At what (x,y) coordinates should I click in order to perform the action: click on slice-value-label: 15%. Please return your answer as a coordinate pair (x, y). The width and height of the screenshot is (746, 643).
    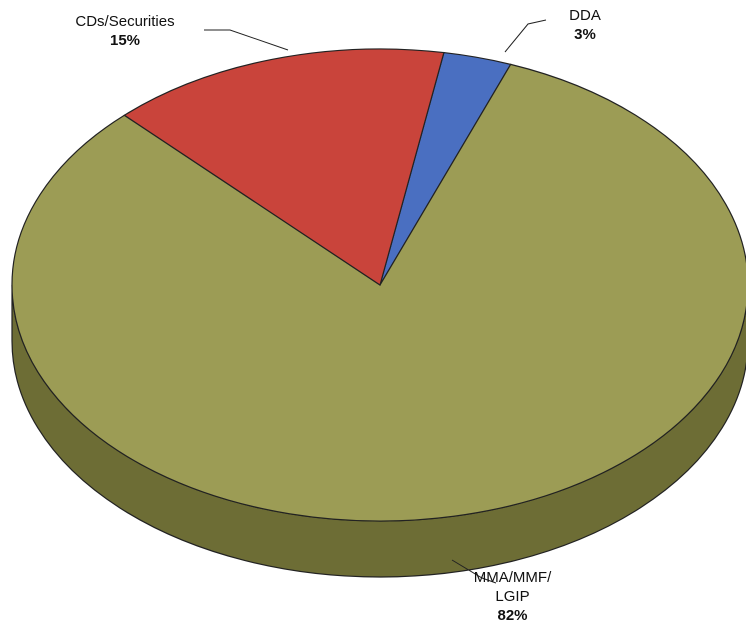
    Looking at the image, I should click on (125, 40).